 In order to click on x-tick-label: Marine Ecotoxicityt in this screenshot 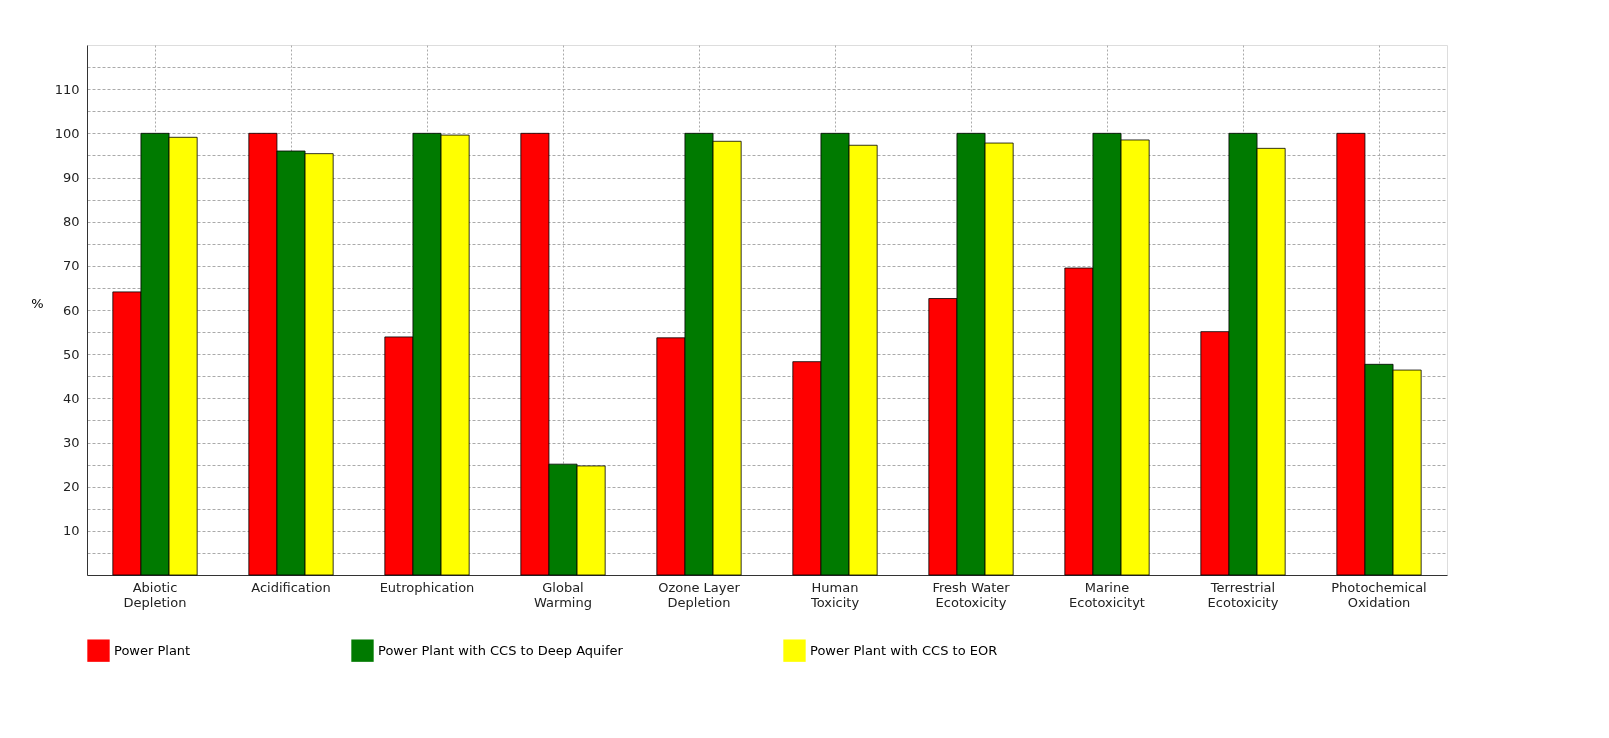, I will do `click(1107, 594)`.